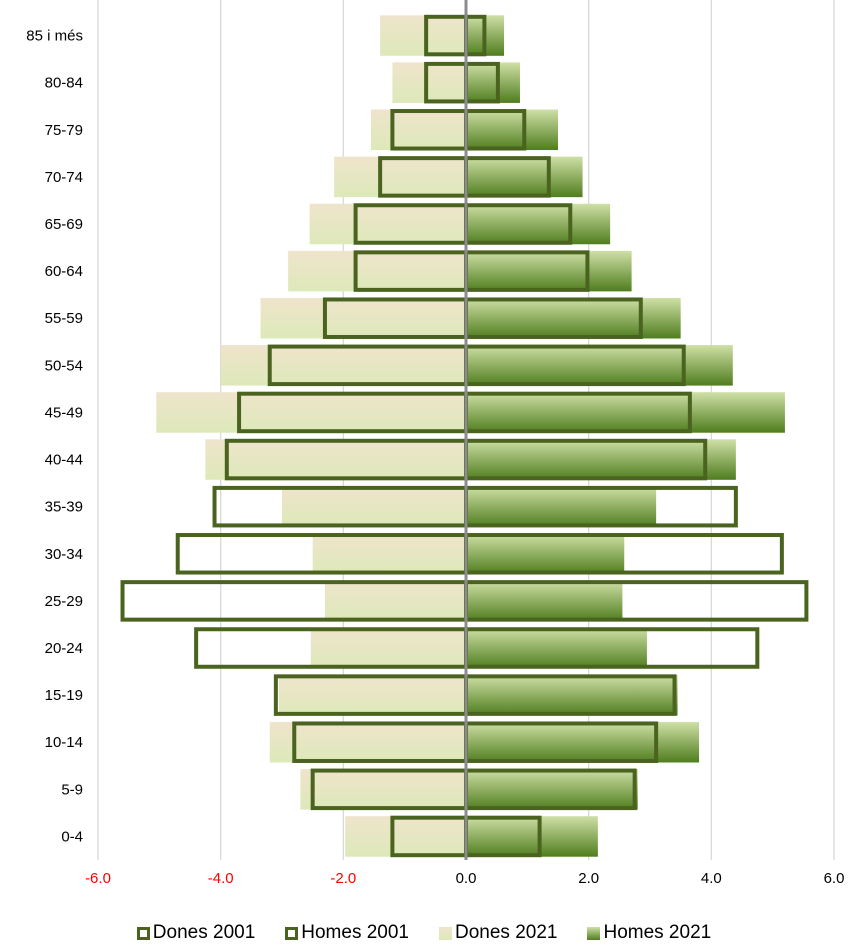 This screenshot has width=848, height=948. I want to click on legend-label-homes-2001: Homes 2001, so click(355, 932).